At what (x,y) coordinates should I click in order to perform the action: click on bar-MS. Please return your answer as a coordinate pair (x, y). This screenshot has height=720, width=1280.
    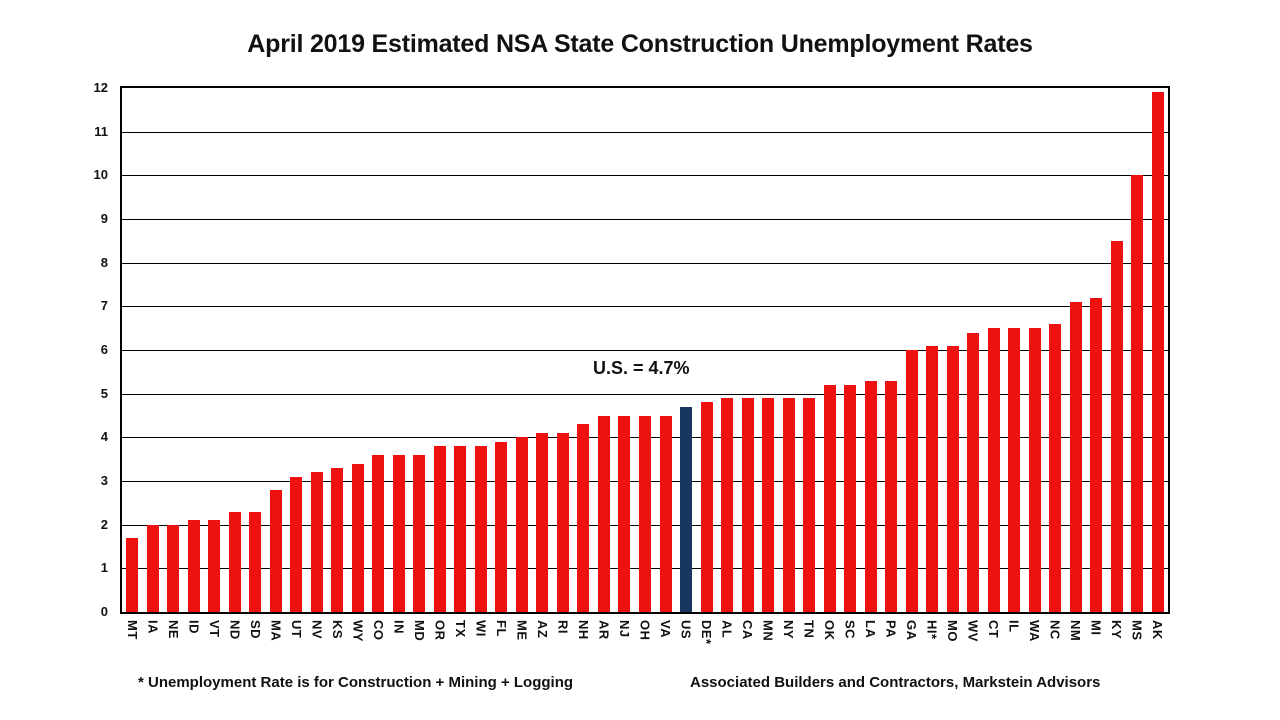
    Looking at the image, I should click on (1137, 393).